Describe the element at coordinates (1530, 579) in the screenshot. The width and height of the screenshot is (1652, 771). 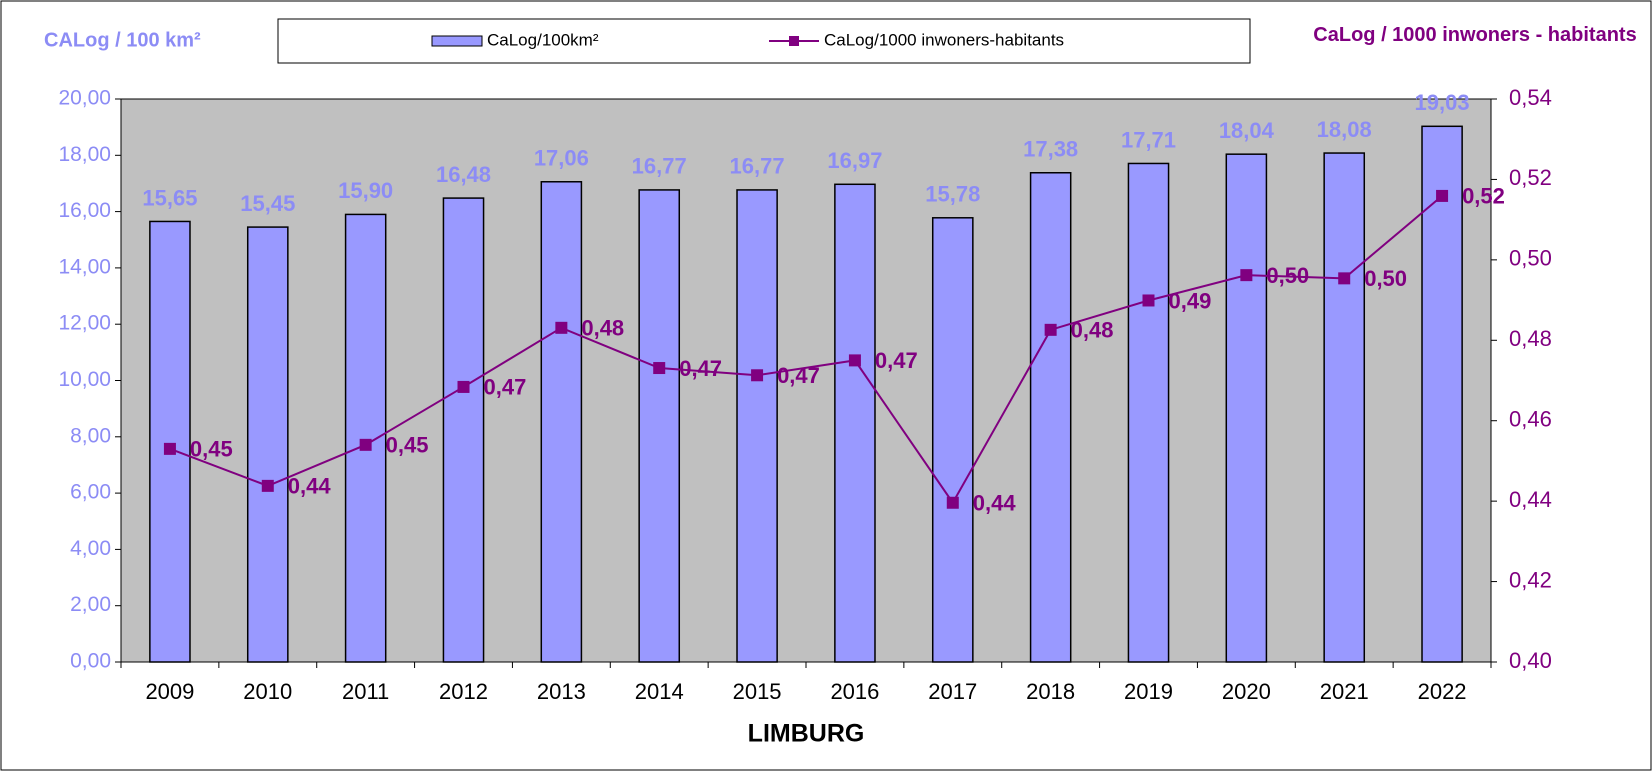
I see `y2-tick-label: 0,42` at that location.